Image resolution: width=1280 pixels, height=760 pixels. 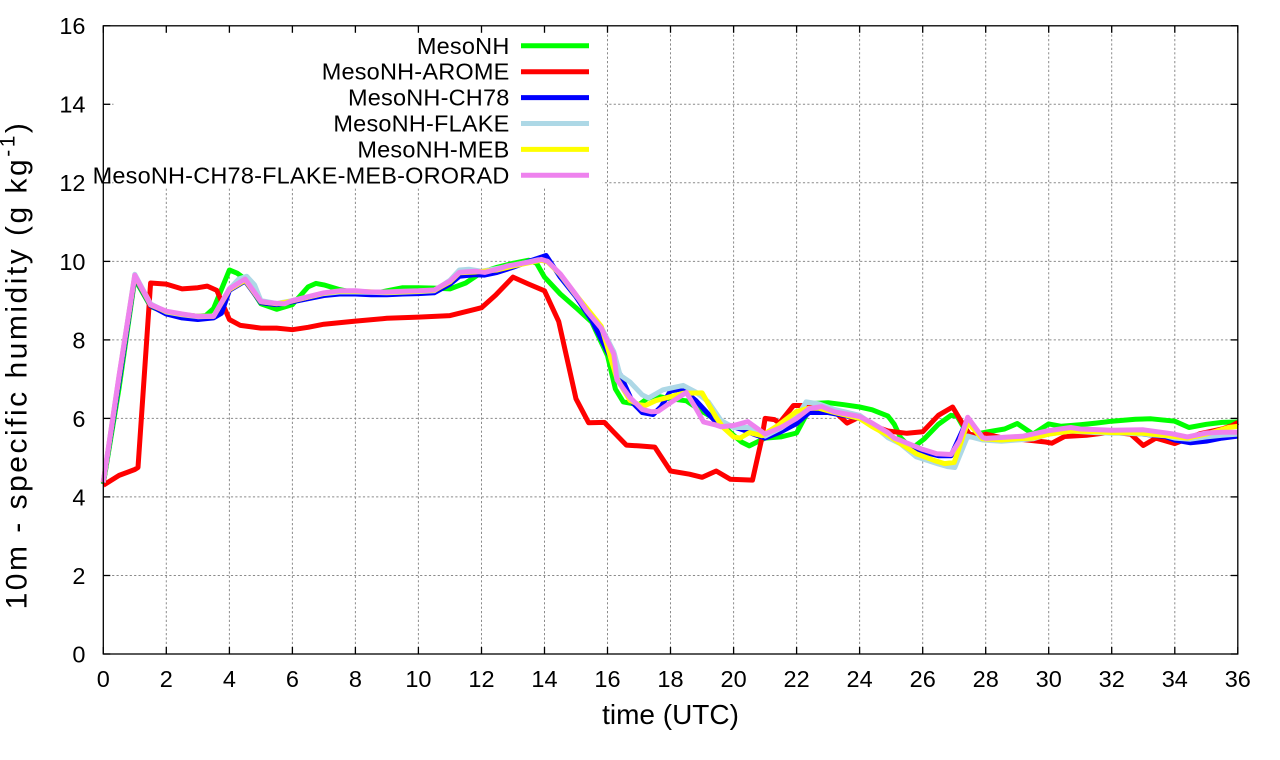 What do you see at coordinates (1112, 679) in the screenshot?
I see `svg-text: 32` at bounding box center [1112, 679].